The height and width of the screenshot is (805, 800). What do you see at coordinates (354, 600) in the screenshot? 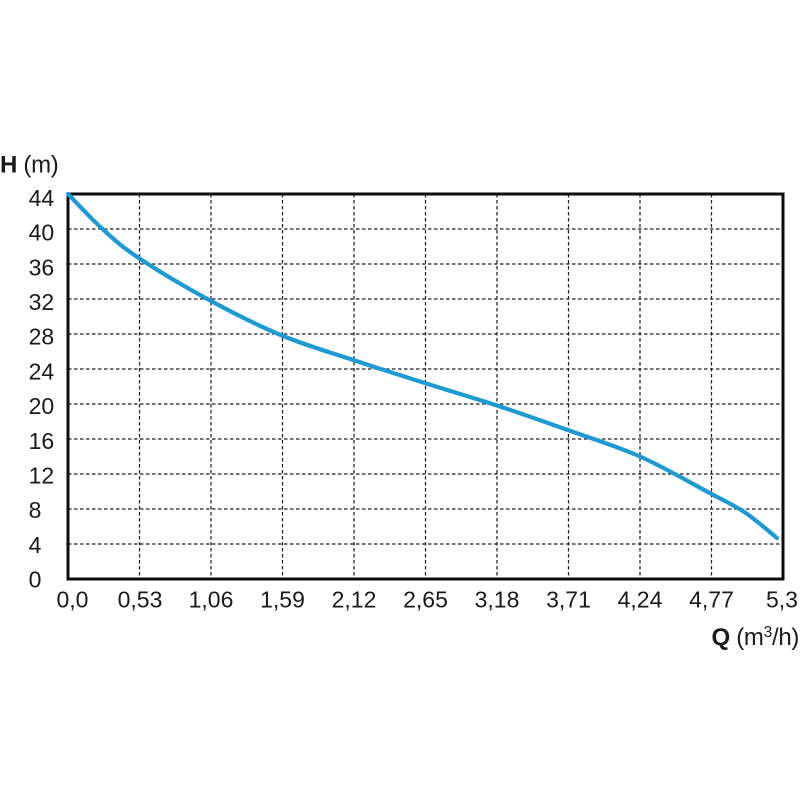
I see `svg-text: 2,12` at bounding box center [354, 600].